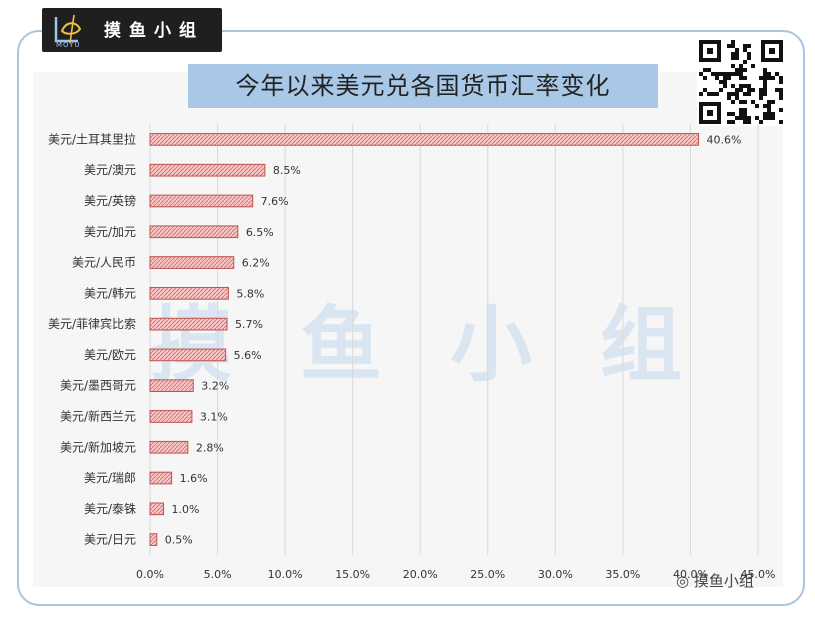  I want to click on category-label: 美元/土耳其里拉, so click(92, 138).